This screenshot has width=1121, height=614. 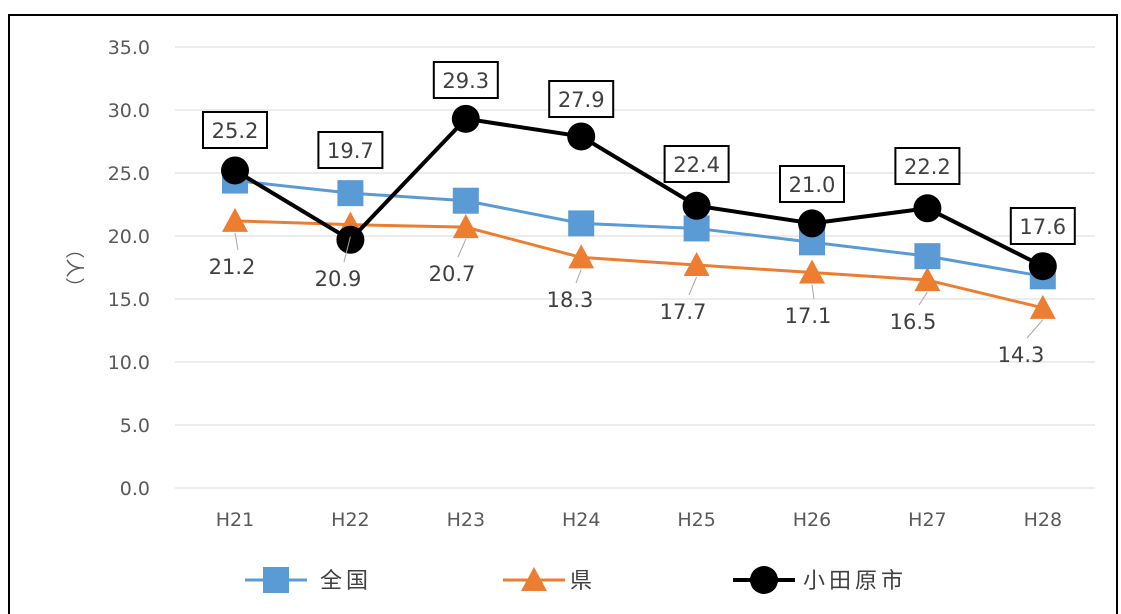 What do you see at coordinates (570, 300) in the screenshot?
I see `pref-data-label: 18.3` at bounding box center [570, 300].